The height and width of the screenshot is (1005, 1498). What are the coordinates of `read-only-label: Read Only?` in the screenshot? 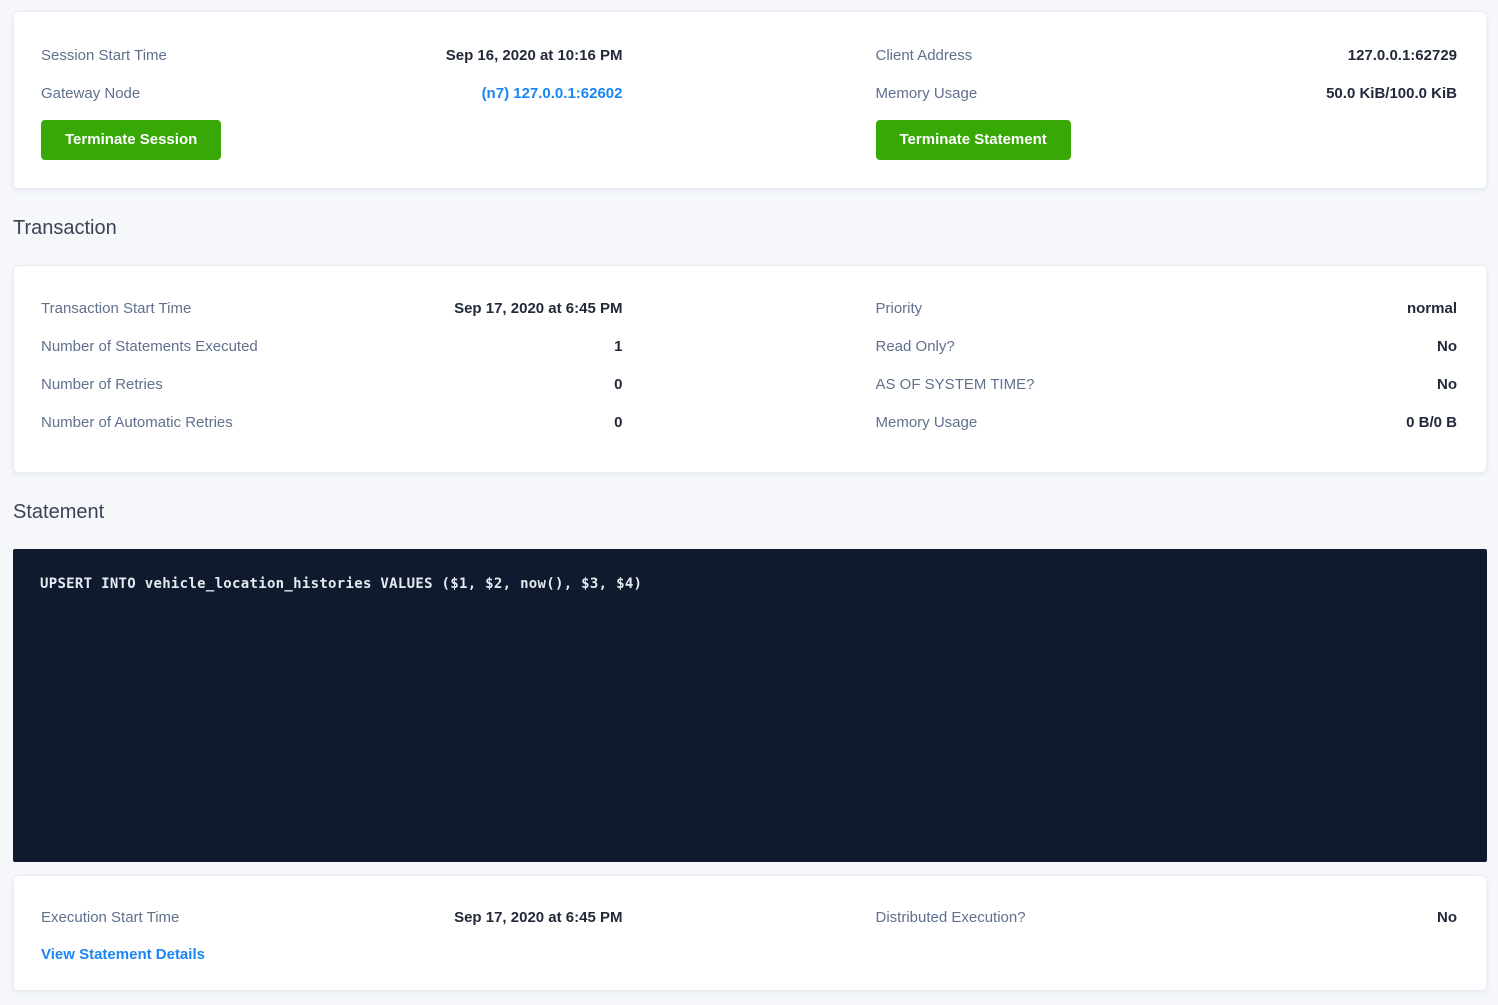 It's located at (915, 346).